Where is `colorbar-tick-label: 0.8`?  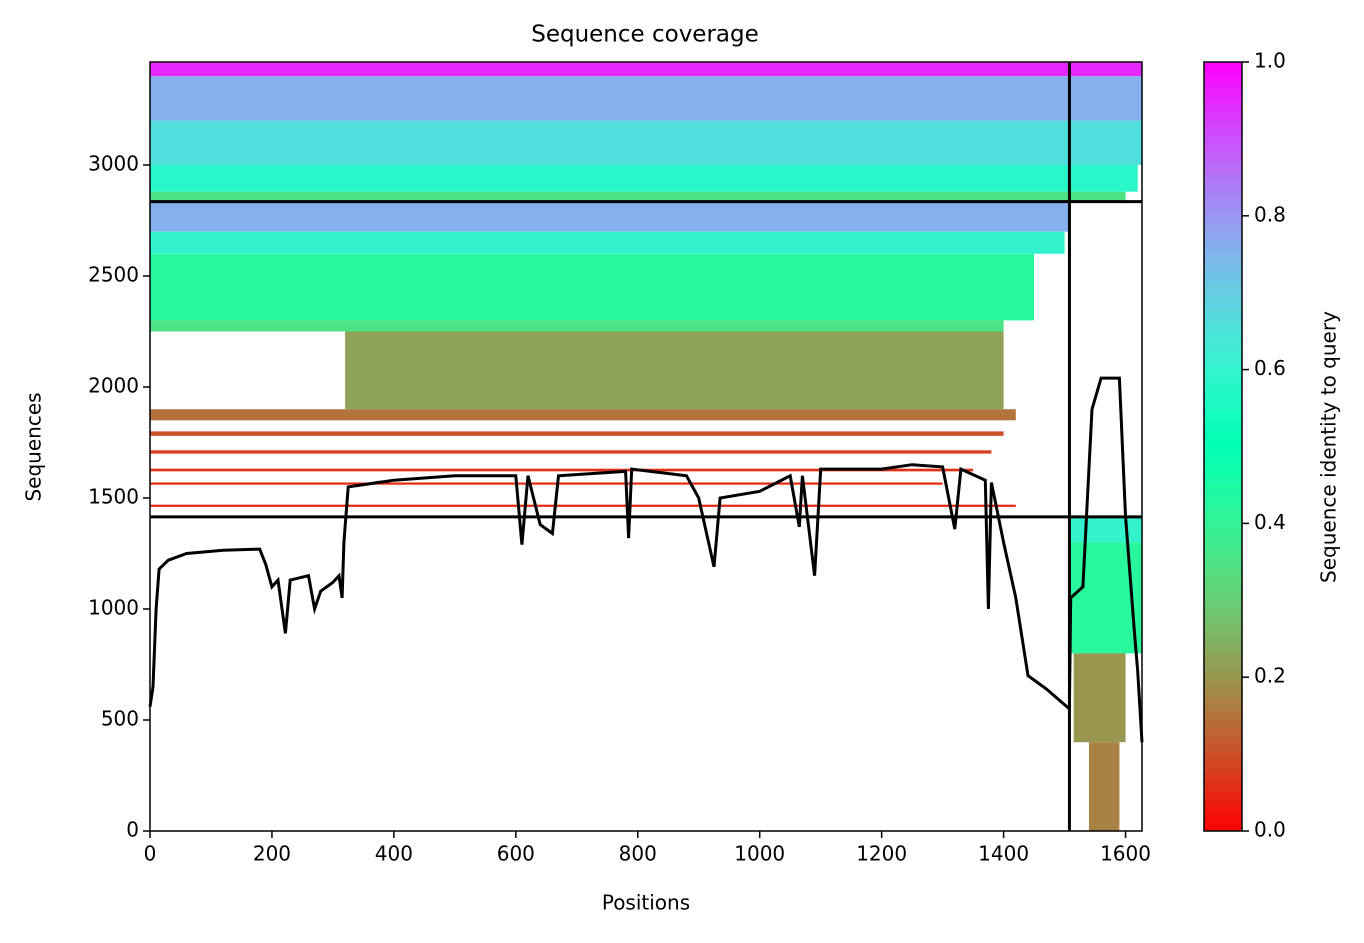 colorbar-tick-label: 0.8 is located at coordinates (1270, 214).